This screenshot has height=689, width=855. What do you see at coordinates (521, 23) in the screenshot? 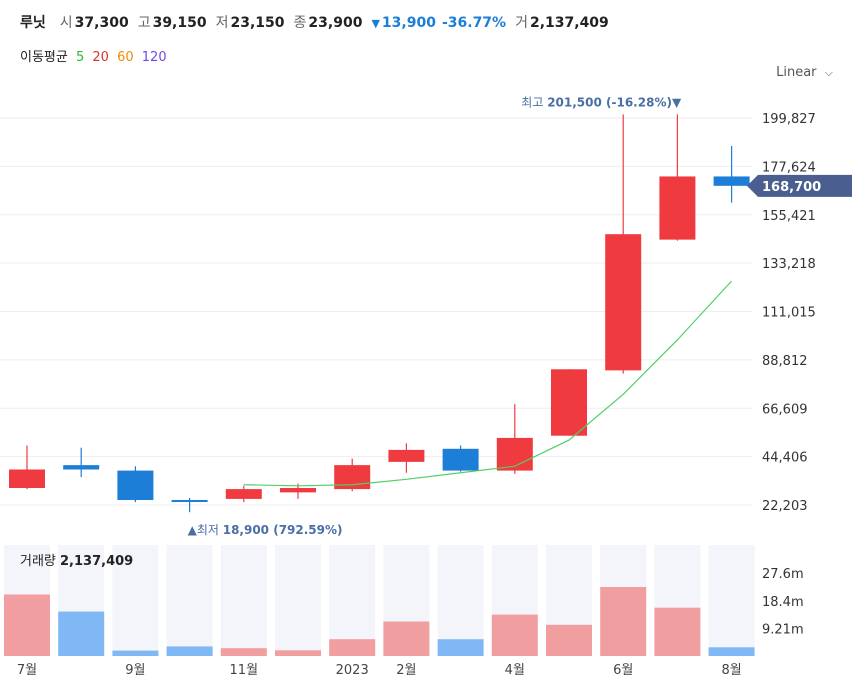
I see `volume-label: 거` at bounding box center [521, 23].